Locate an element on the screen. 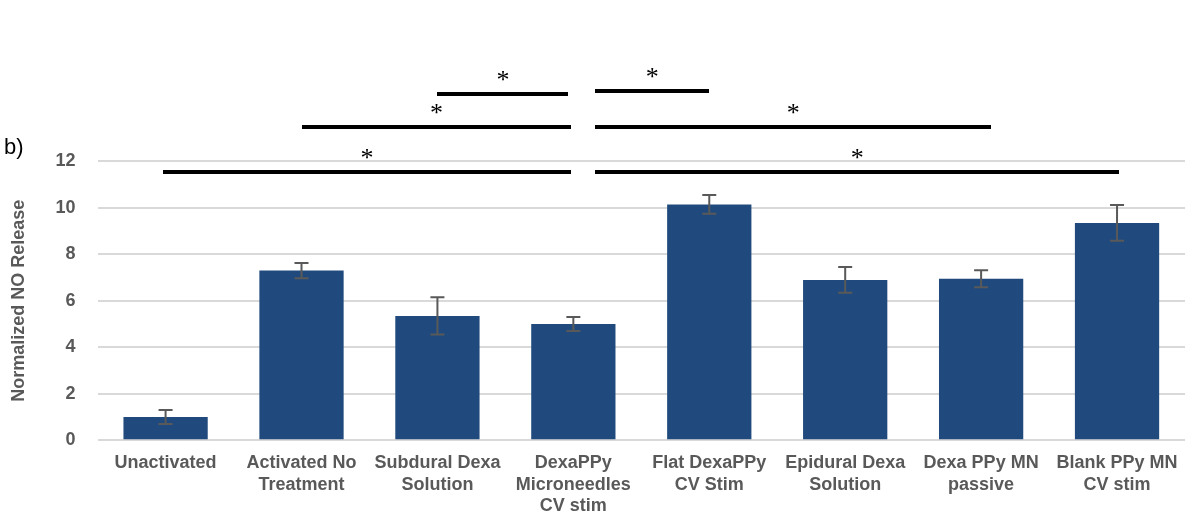  x-tick-label: DexaPPy Microneedles CV stim is located at coordinates (573, 483).